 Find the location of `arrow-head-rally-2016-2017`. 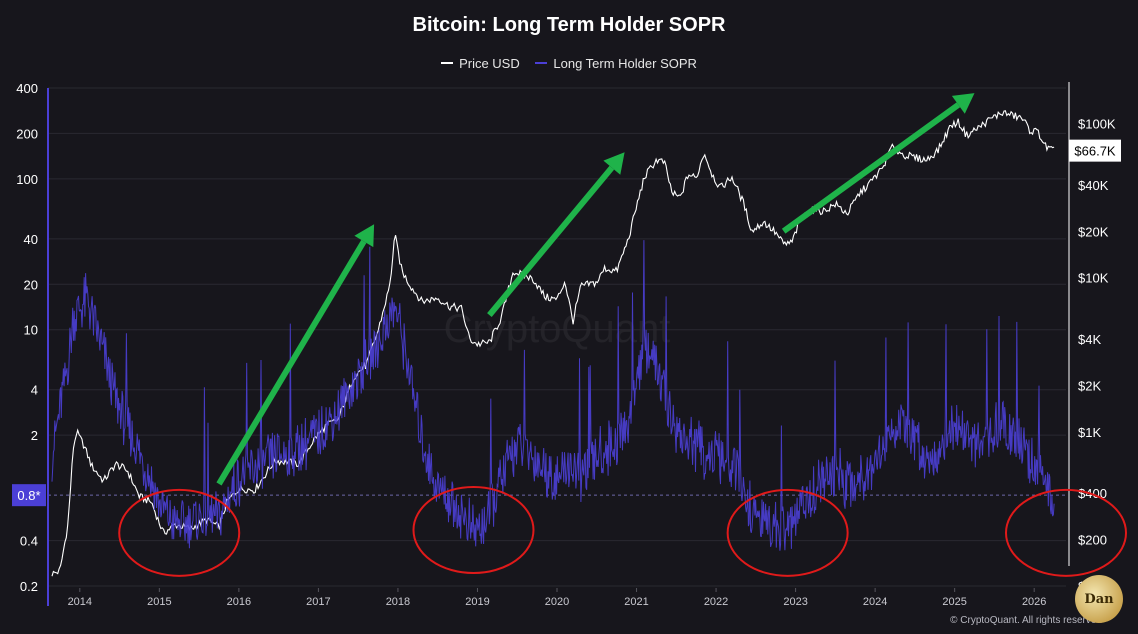

arrow-head-rally-2016-2017 is located at coordinates (364, 236).